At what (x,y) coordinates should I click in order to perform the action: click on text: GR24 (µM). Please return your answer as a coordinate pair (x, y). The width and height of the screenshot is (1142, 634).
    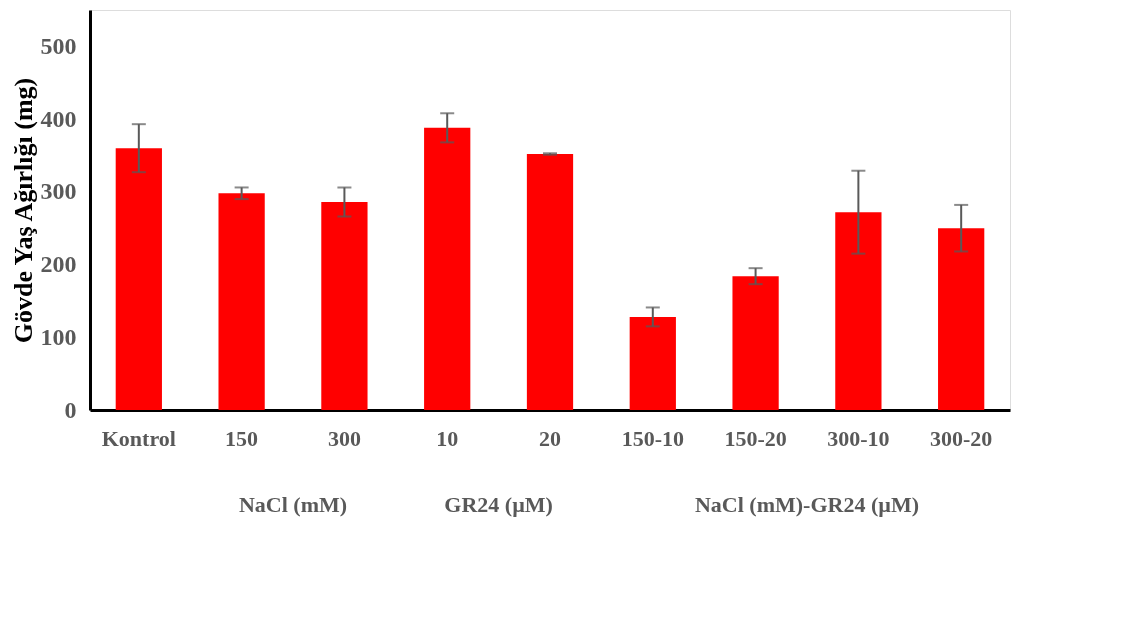
    Looking at the image, I should click on (498, 504).